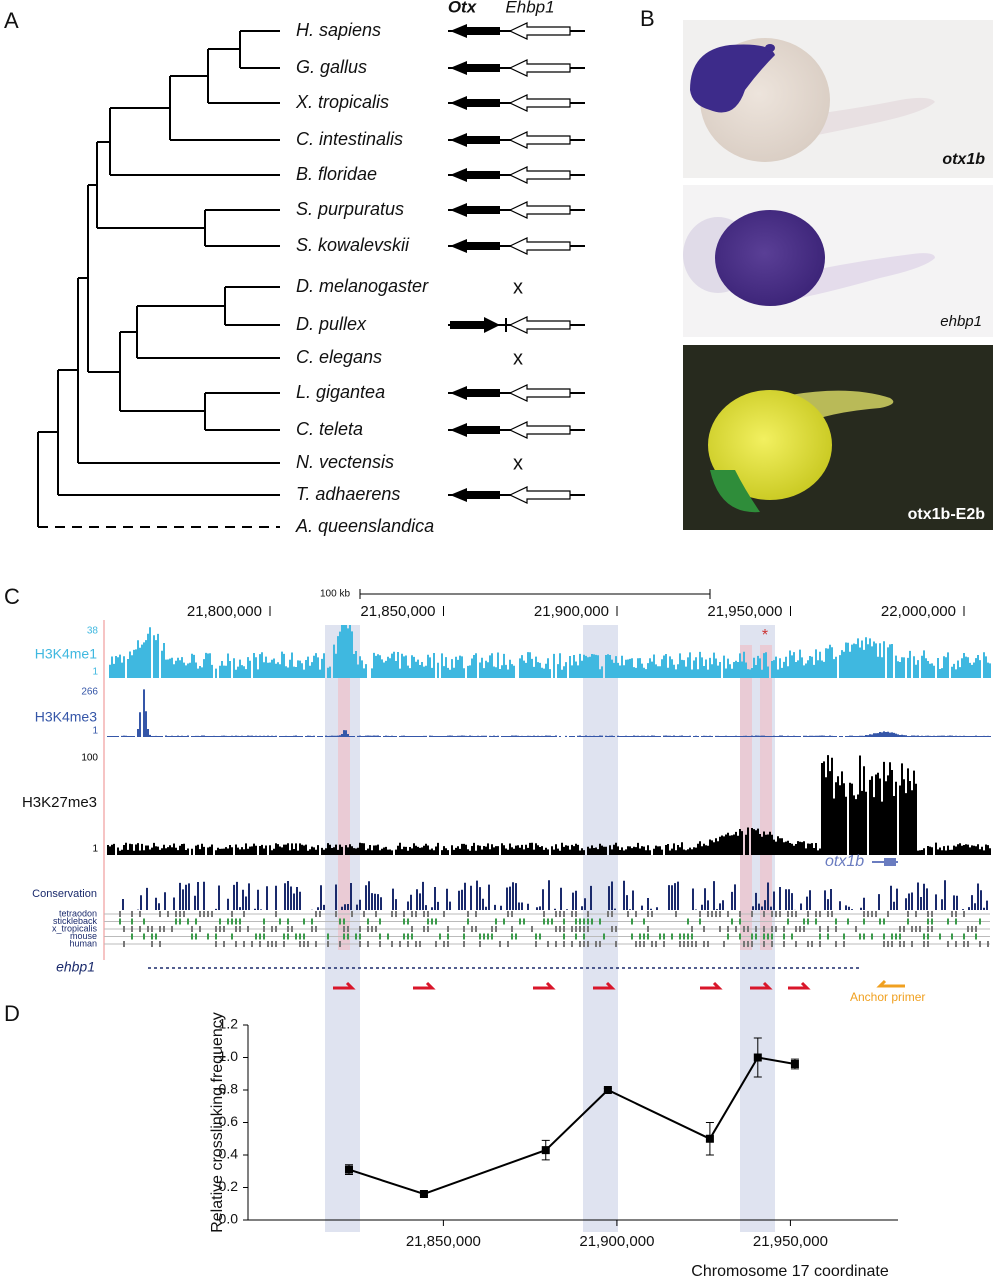 Image resolution: width=993 pixels, height=1280 pixels. What do you see at coordinates (83, 943) in the screenshot?
I see `species-track-label: human` at bounding box center [83, 943].